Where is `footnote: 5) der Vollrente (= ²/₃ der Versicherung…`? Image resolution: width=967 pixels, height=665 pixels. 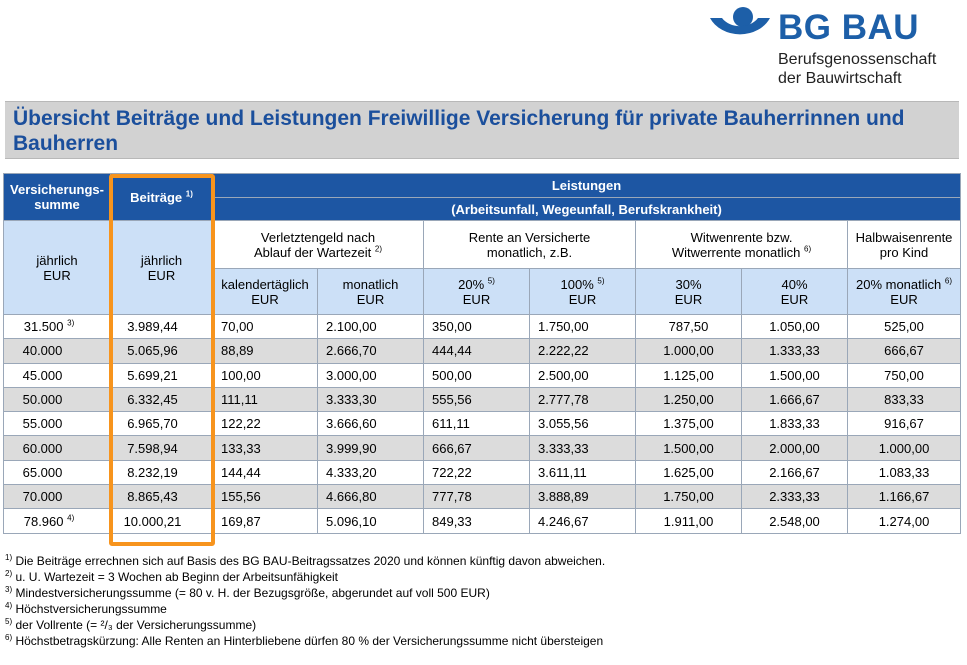 footnote: 5) der Vollrente (= ²/₃ der Versicherung… is located at coordinates (131, 625).